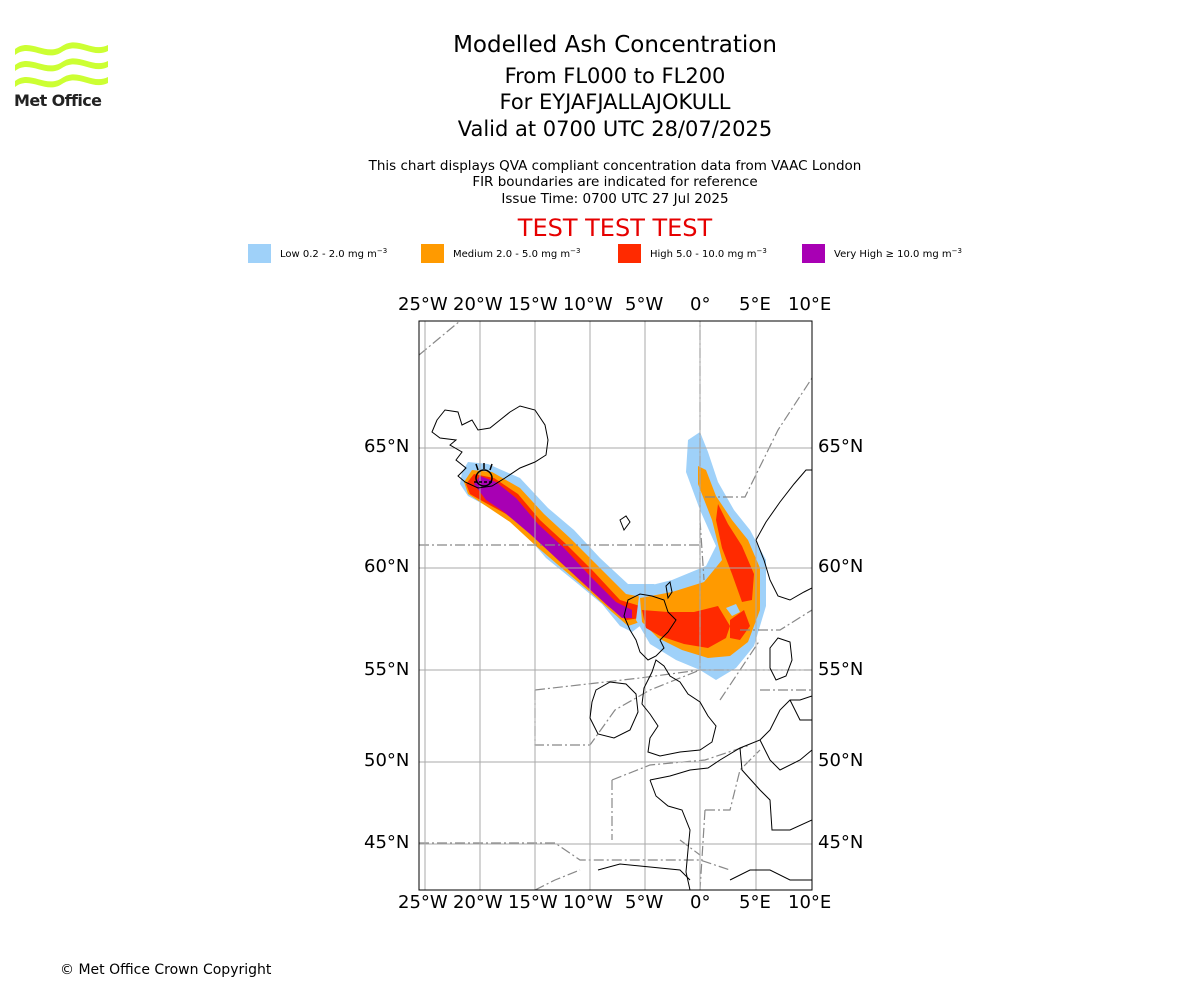 This screenshot has width=1200, height=1000. I want to click on lat-tick-right: 65°N, so click(841, 446).